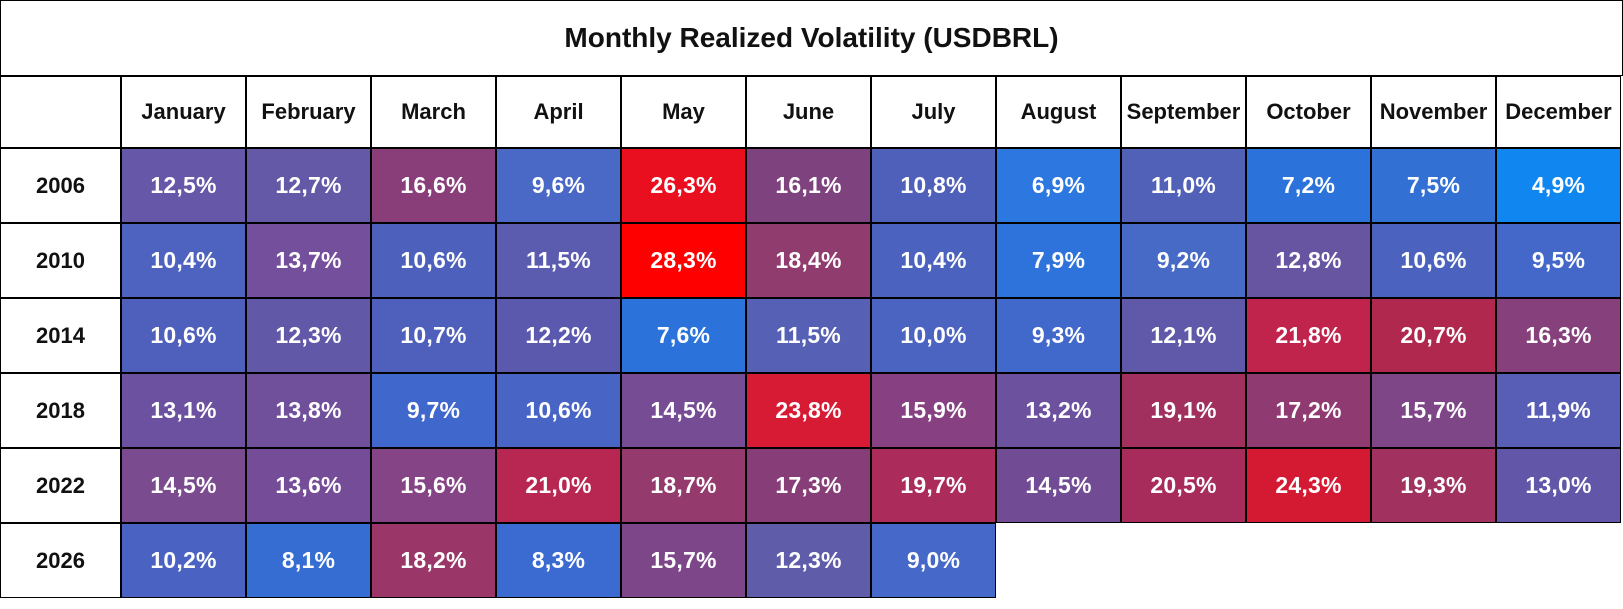 The height and width of the screenshot is (609, 1623). I want to click on heatmap-cell-2018-november: 15,7%, so click(1433, 410).